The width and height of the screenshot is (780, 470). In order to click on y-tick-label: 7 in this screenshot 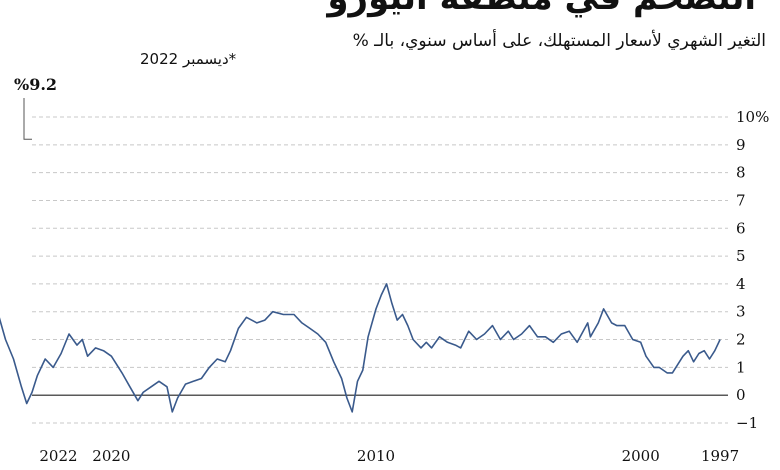, I will do `click(741, 200)`.